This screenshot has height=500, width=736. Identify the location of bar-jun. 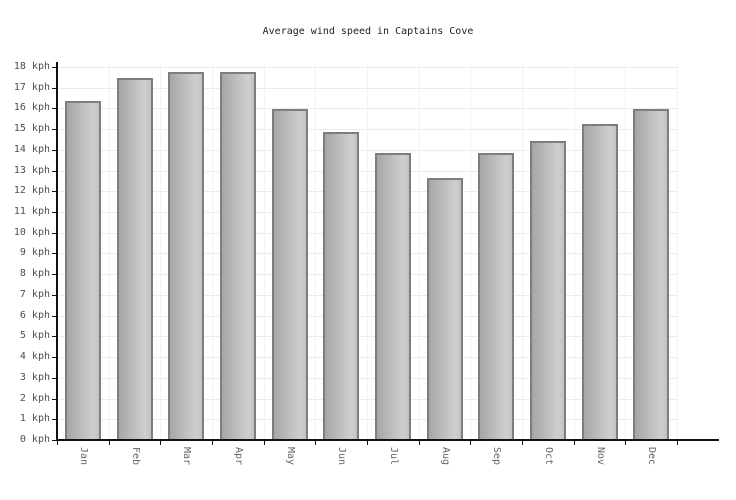
(341, 286).